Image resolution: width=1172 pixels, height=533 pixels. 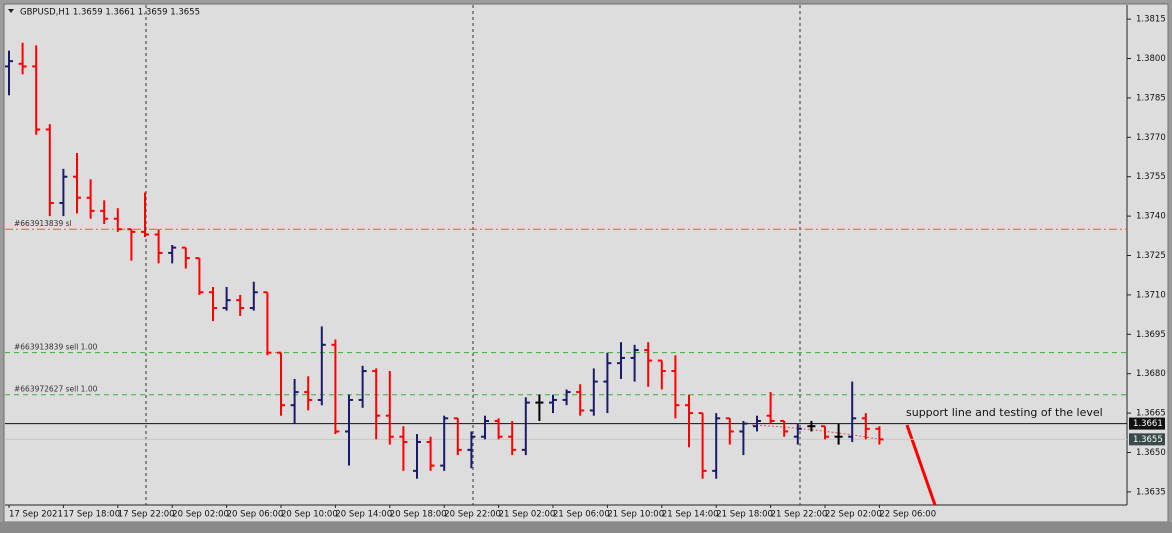 What do you see at coordinates (472, 515) in the screenshot?
I see `x-tick-label: 20 Sep 22:00` at bounding box center [472, 515].